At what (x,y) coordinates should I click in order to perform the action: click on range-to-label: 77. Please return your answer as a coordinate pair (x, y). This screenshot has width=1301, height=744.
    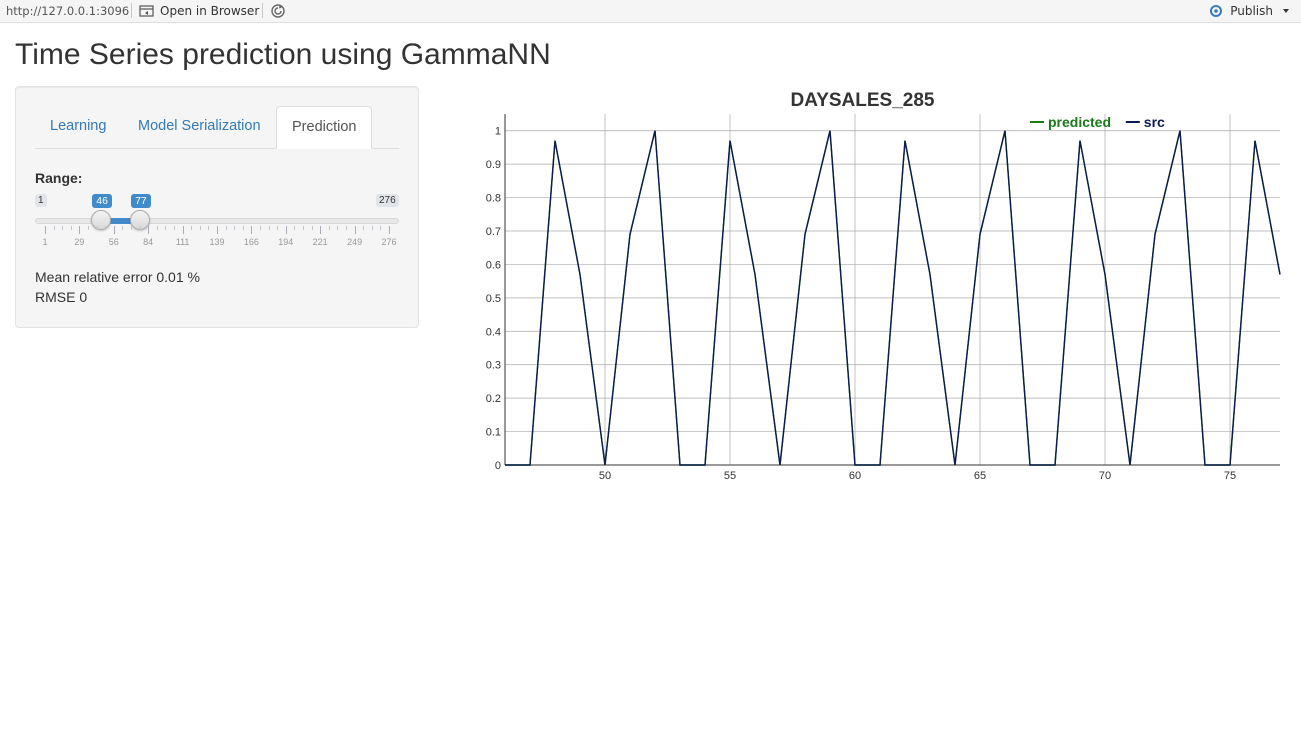
    Looking at the image, I should click on (141, 201).